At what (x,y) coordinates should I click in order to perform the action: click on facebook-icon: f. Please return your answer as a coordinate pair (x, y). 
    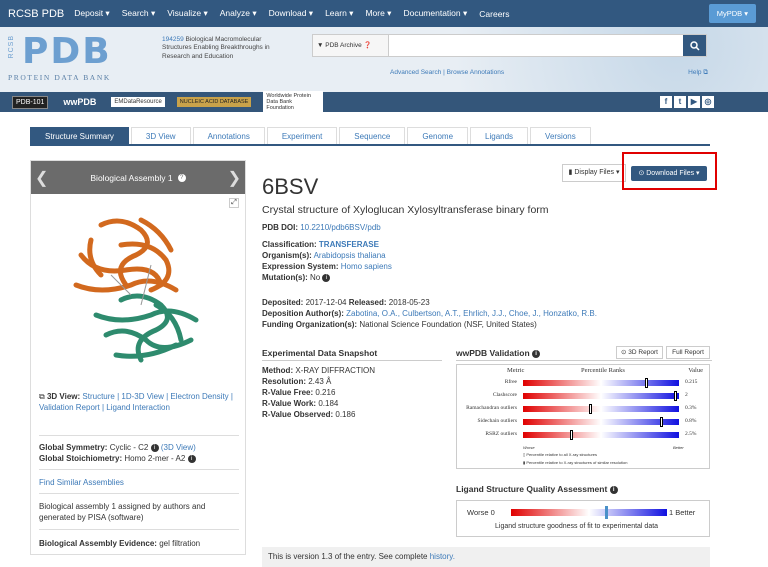
    Looking at the image, I should click on (666, 102).